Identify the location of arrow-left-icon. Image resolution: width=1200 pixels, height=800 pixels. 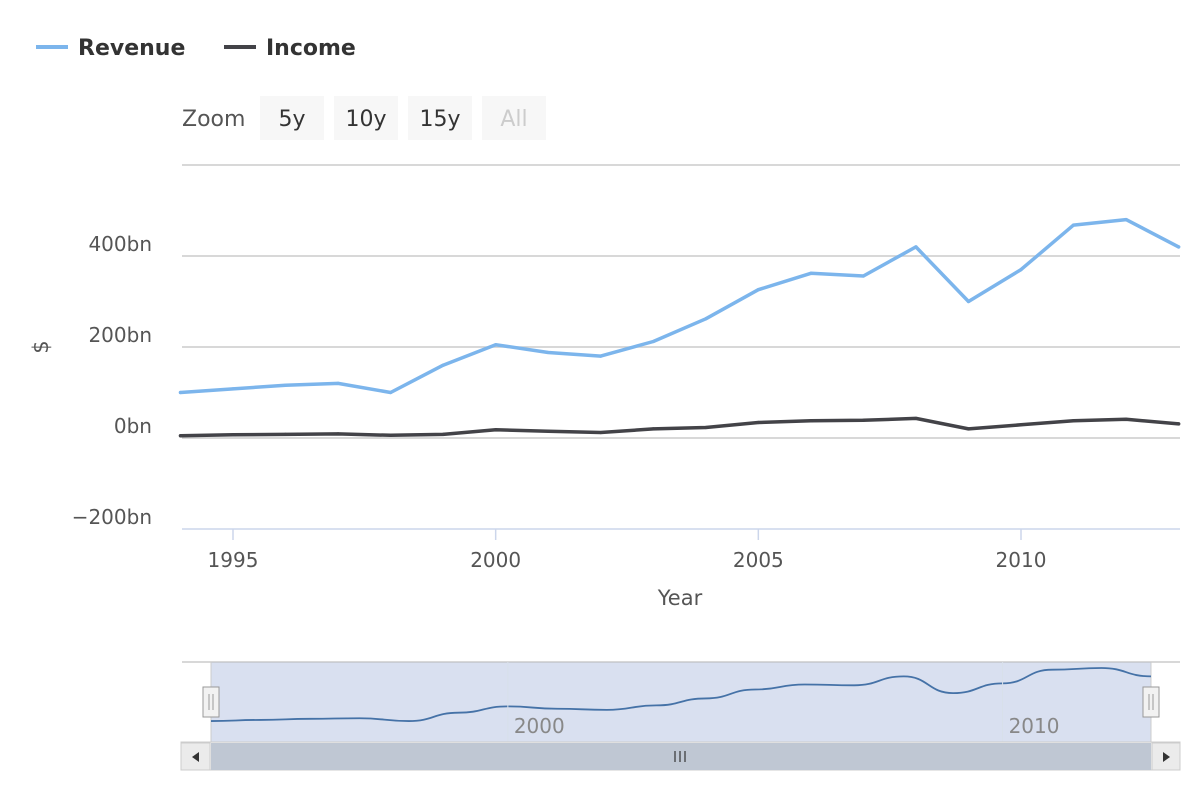
(195, 757).